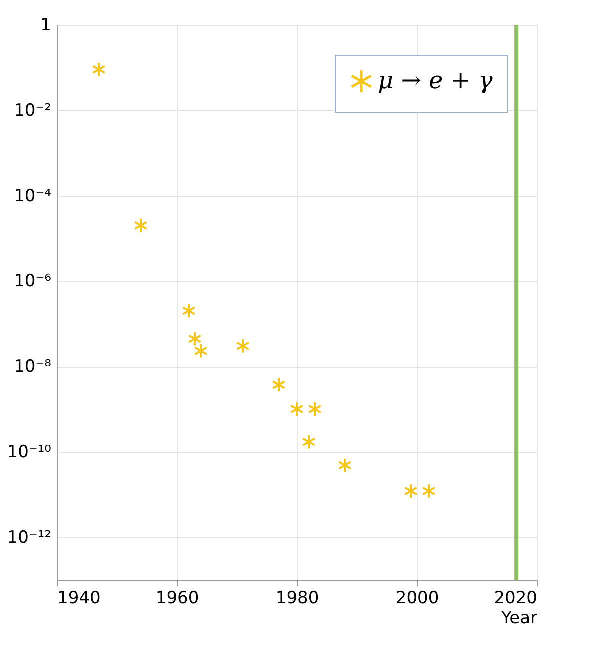 This screenshot has width=594, height=652. I want to click on y-tick-label: 10⁻¹², so click(29, 538).